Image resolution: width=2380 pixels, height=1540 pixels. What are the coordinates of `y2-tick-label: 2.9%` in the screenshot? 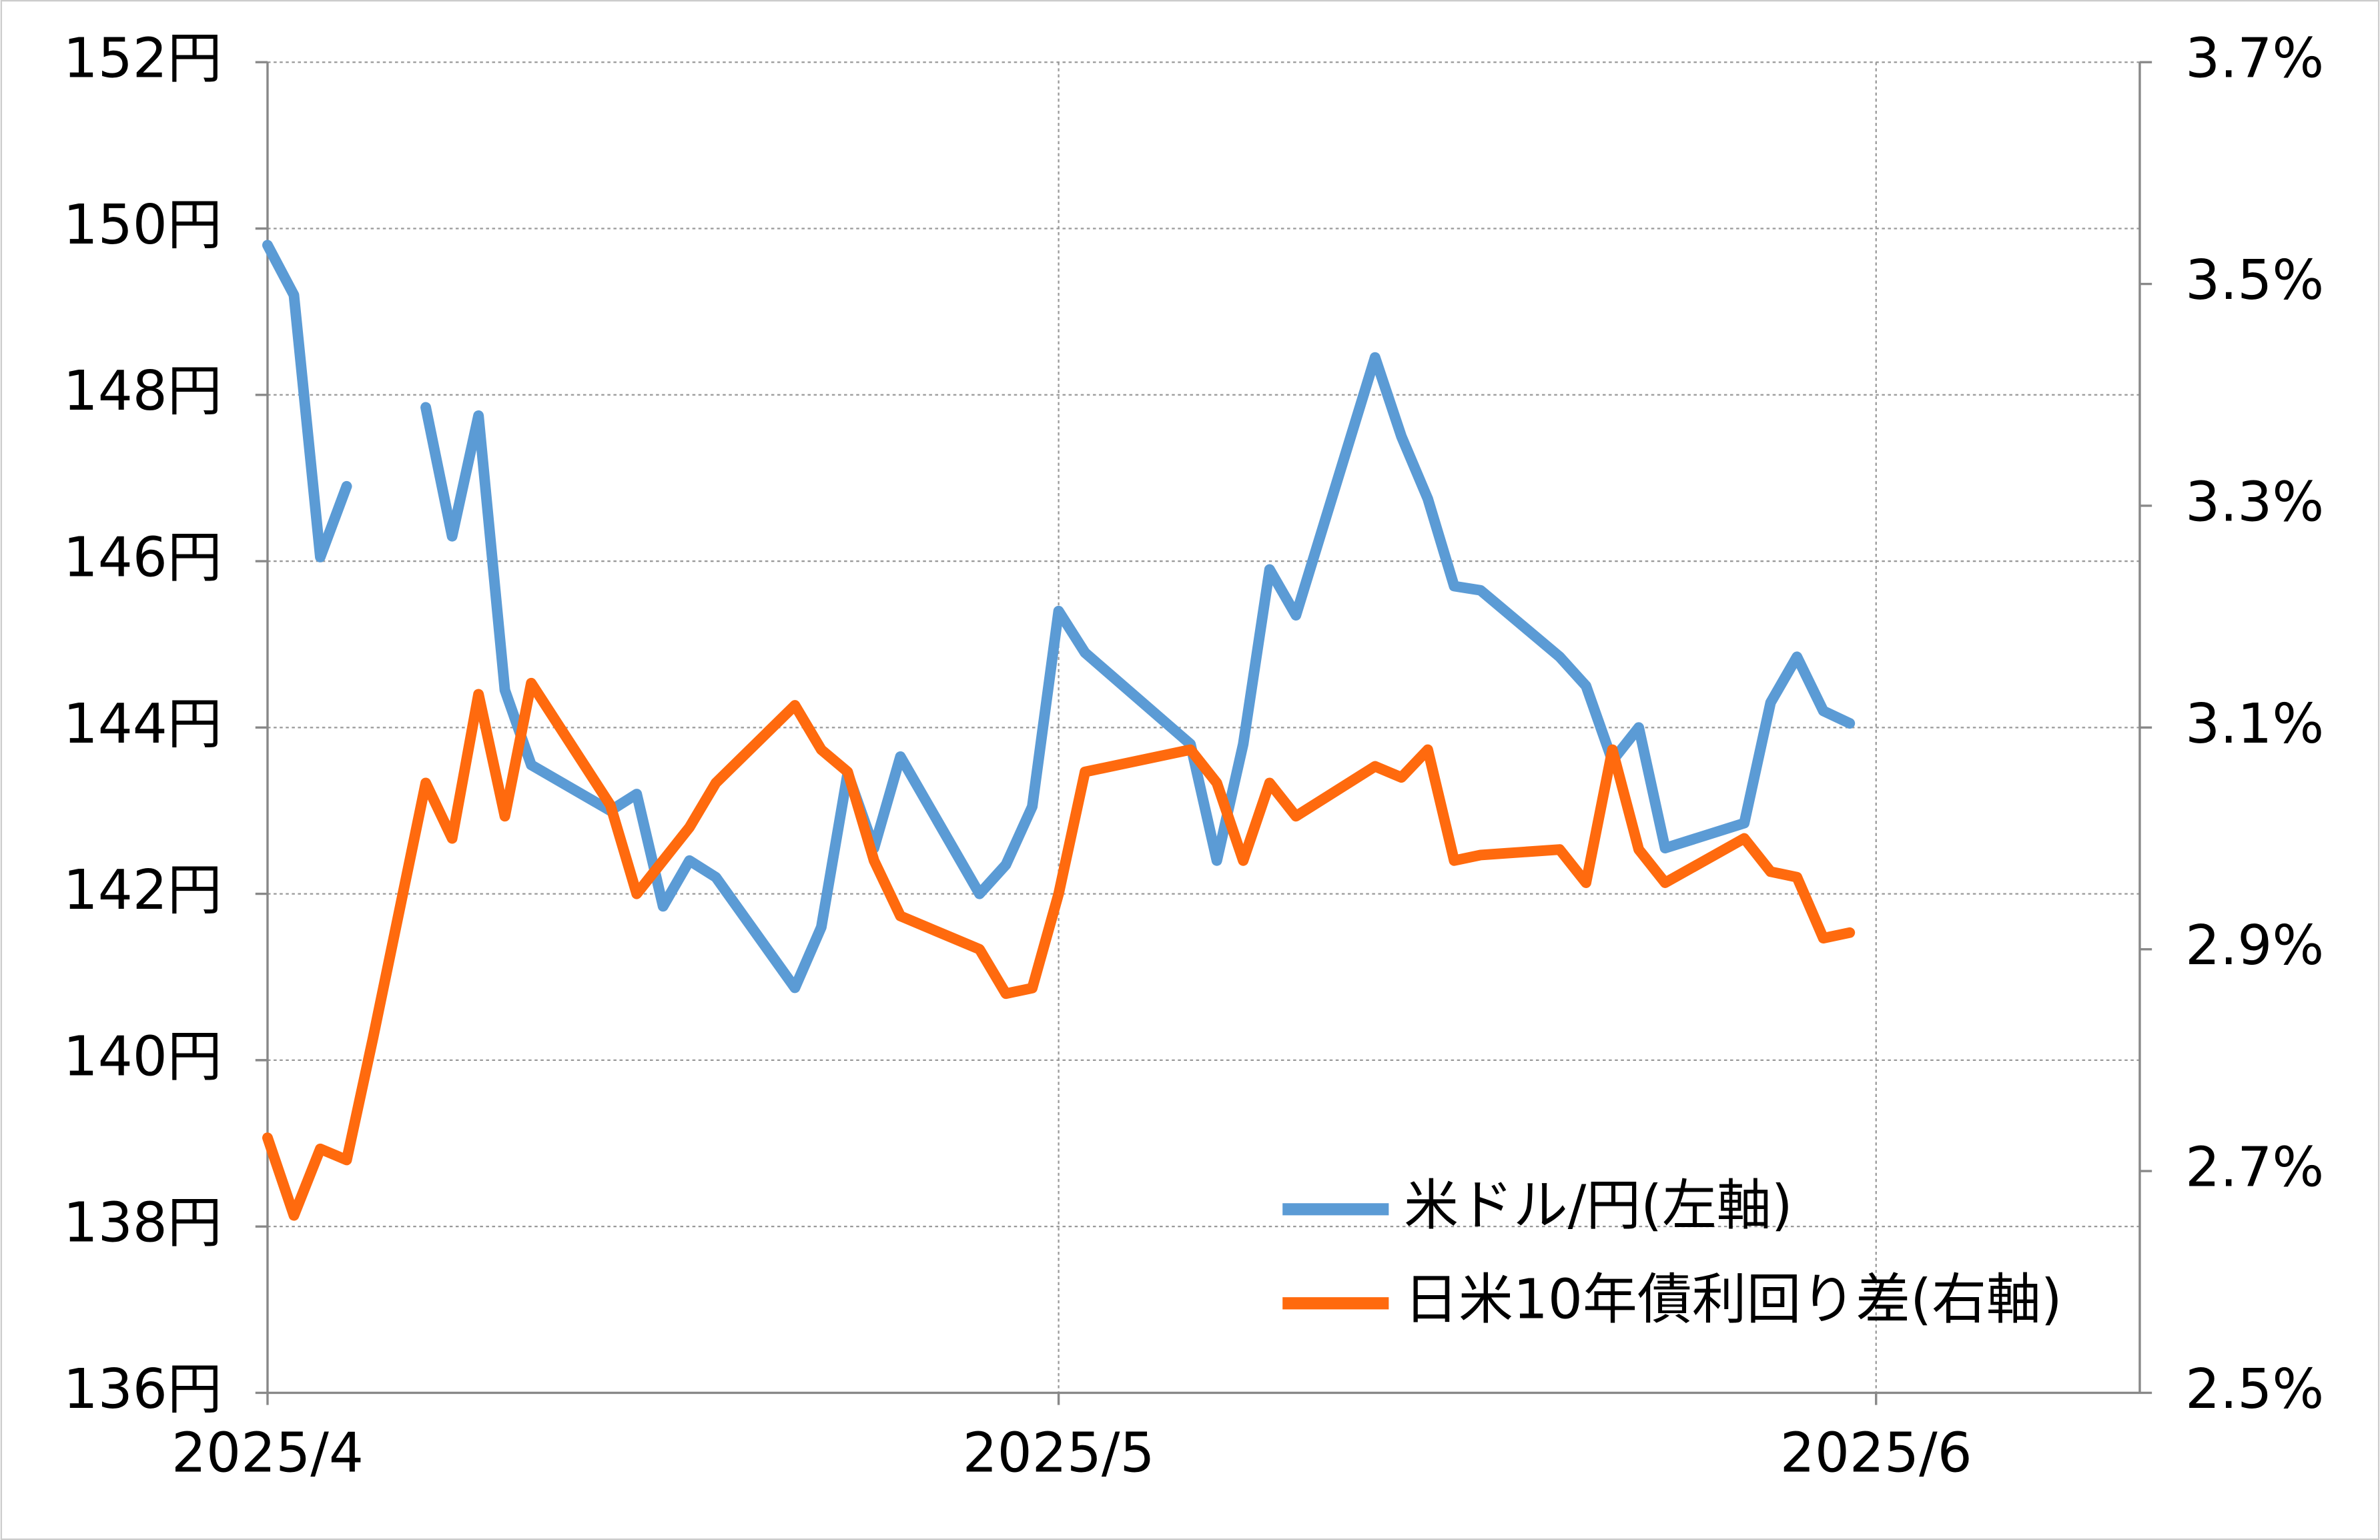 It's located at (2254, 946).